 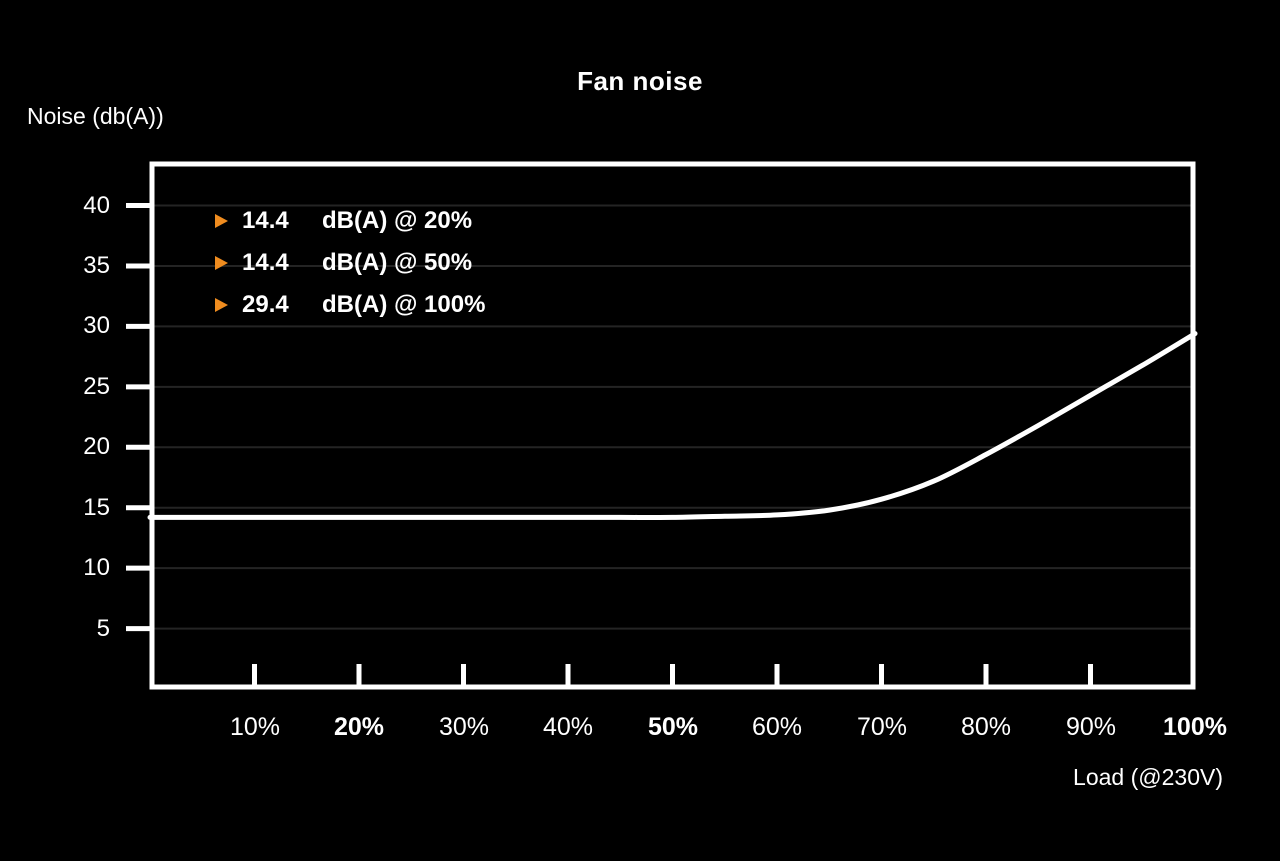 What do you see at coordinates (1195, 727) in the screenshot?
I see `x-tick-label: 100%` at bounding box center [1195, 727].